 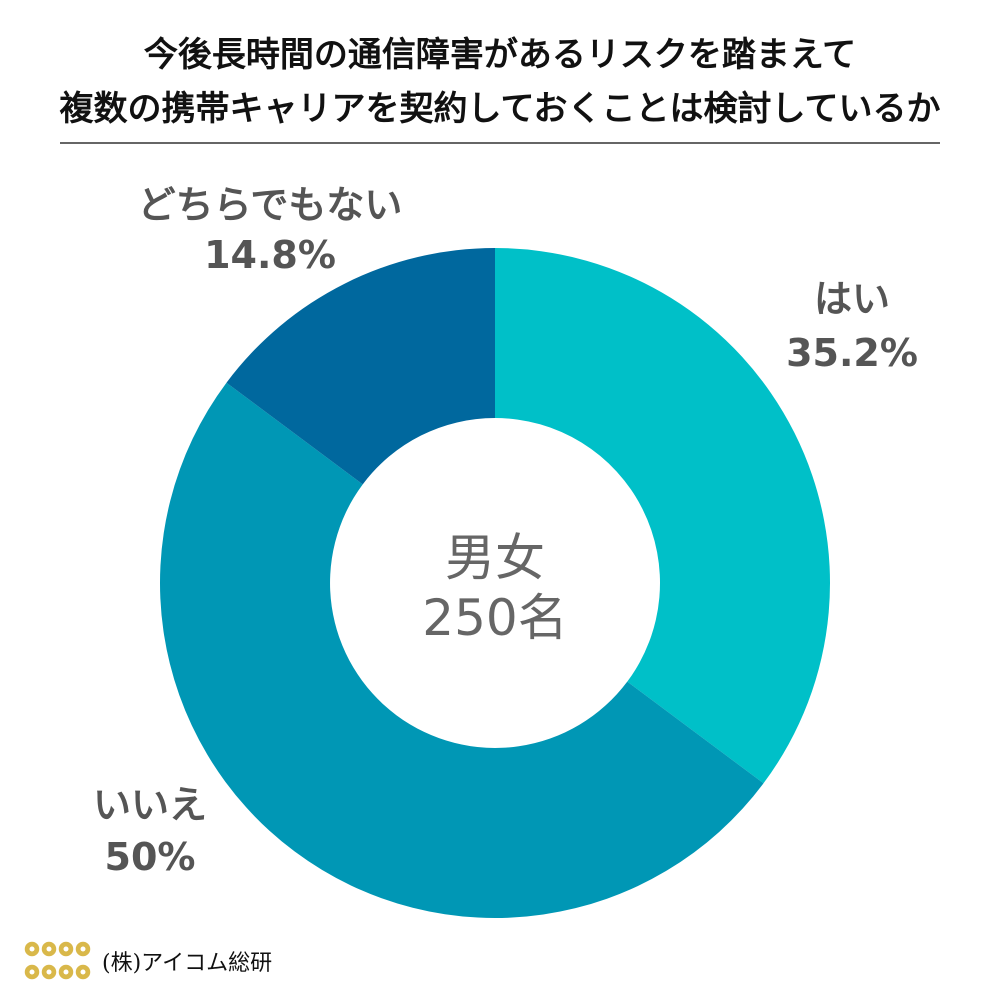 What do you see at coordinates (852, 299) in the screenshot?
I see `slice-label-1: はい` at bounding box center [852, 299].